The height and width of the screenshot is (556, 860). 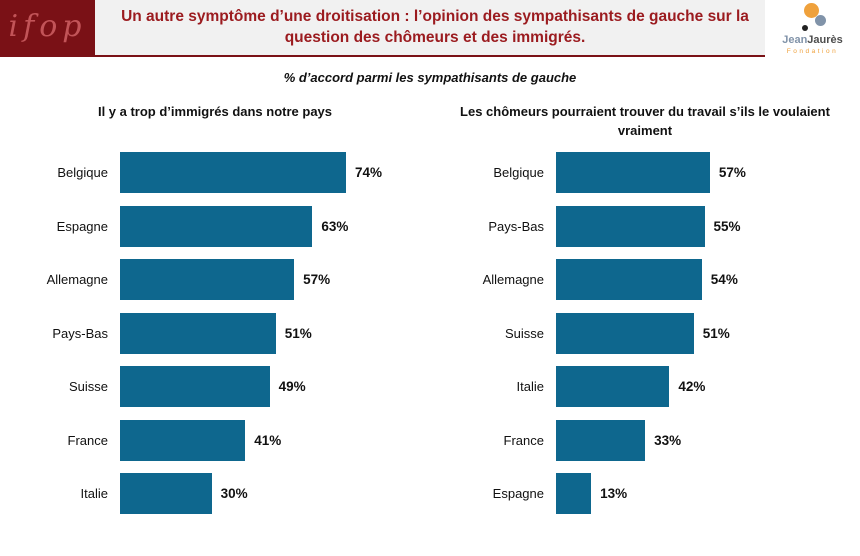 What do you see at coordinates (825, 40) in the screenshot?
I see `jj-jaures-text: Jaurès` at bounding box center [825, 40].